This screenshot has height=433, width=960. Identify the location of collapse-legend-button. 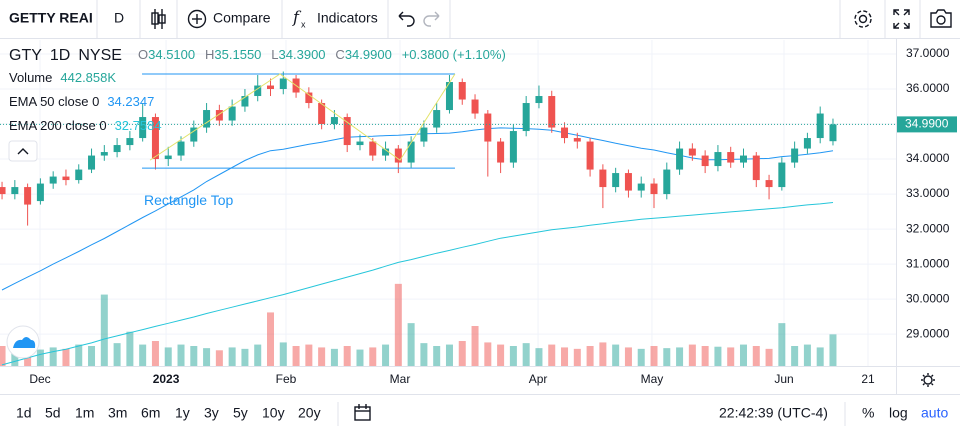
(23, 151).